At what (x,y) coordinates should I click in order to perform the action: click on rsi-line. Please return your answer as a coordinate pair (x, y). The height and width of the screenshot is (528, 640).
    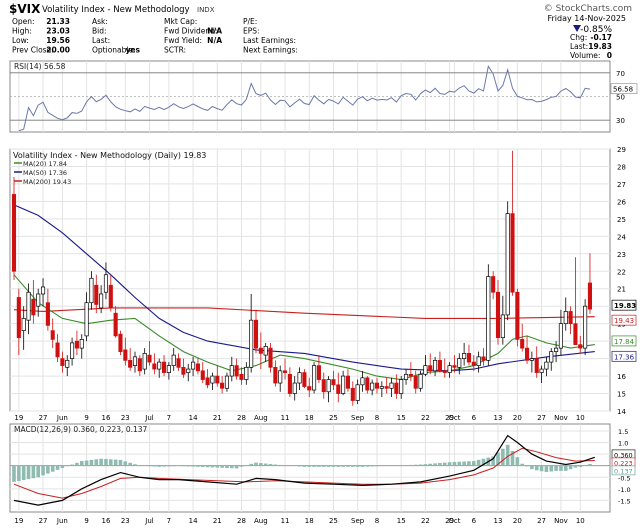
    Looking at the image, I should click on (304, 98).